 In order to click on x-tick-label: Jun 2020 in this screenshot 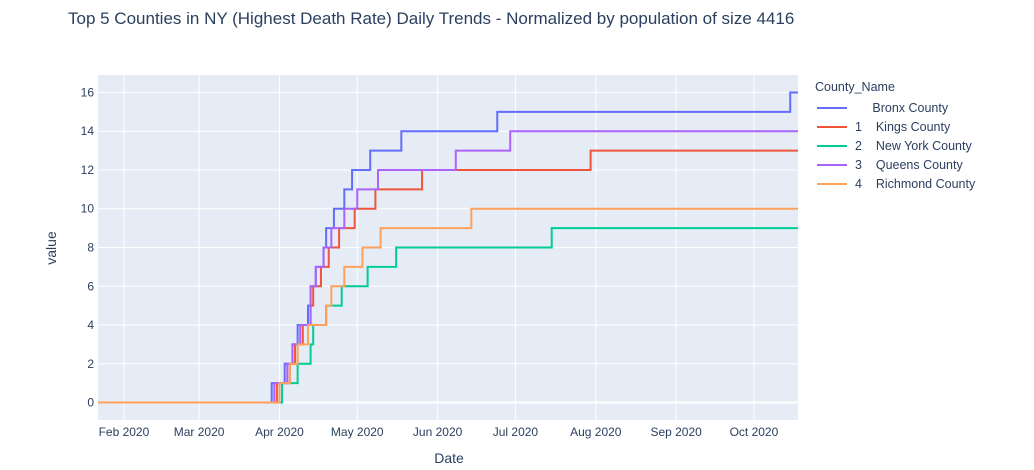, I will do `click(438, 432)`.